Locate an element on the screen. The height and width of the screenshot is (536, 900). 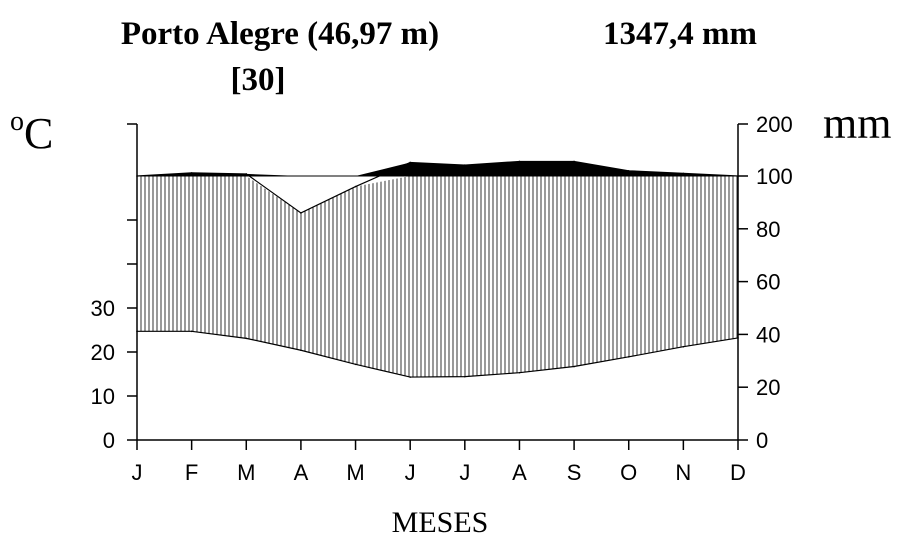
month-label: D is located at coordinates (738, 472).